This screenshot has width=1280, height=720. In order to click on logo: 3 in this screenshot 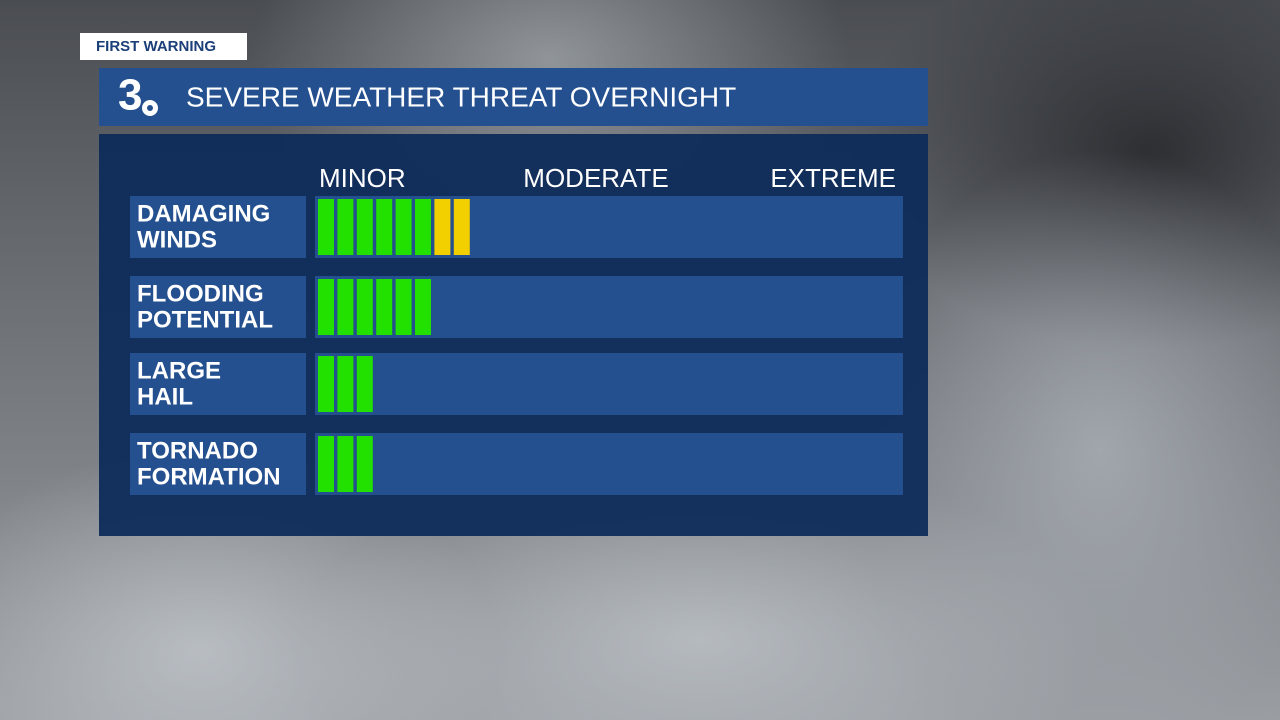, I will do `click(130, 95)`.